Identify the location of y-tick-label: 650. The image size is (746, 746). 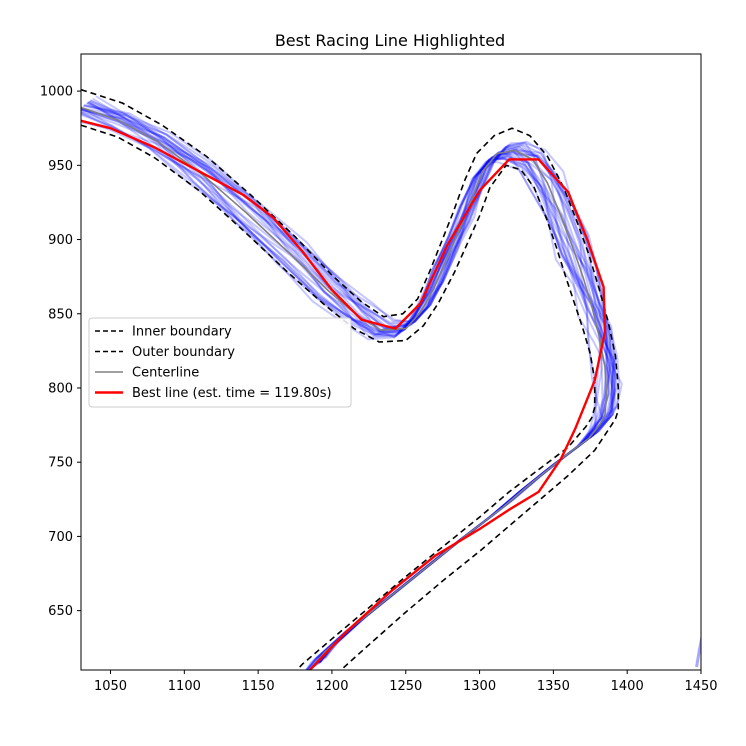
(60, 611).